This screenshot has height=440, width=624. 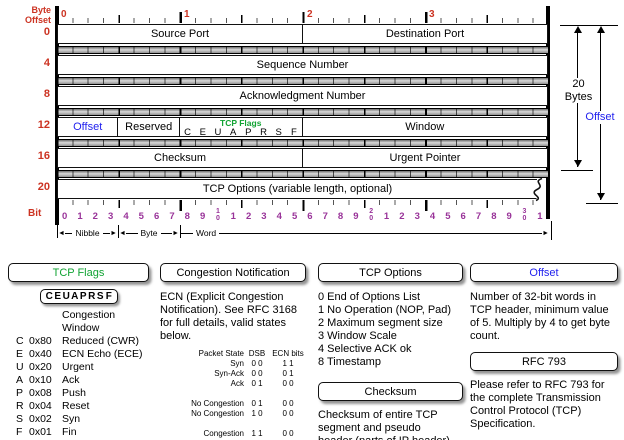 What do you see at coordinates (257, 403) in the screenshot?
I see `ecn-dsb: 0 1` at bounding box center [257, 403].